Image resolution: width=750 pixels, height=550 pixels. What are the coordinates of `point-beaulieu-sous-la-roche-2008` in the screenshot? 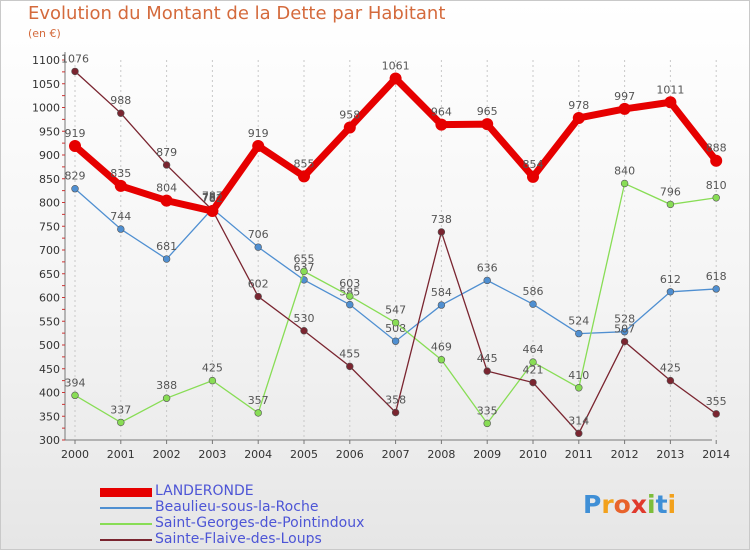 It's located at (441, 305).